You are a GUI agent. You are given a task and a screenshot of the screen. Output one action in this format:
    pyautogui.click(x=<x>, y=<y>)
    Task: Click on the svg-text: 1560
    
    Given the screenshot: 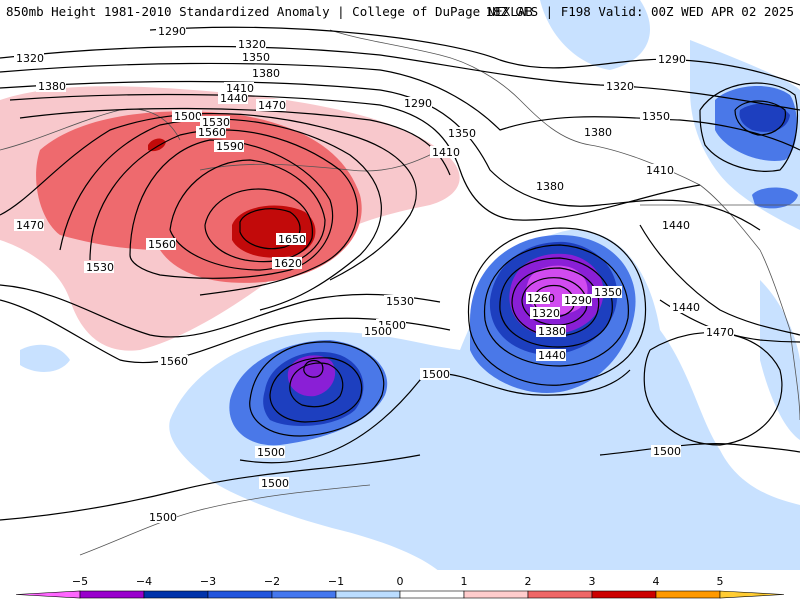 What is the action you would take?
    pyautogui.click(x=174, y=361)
    